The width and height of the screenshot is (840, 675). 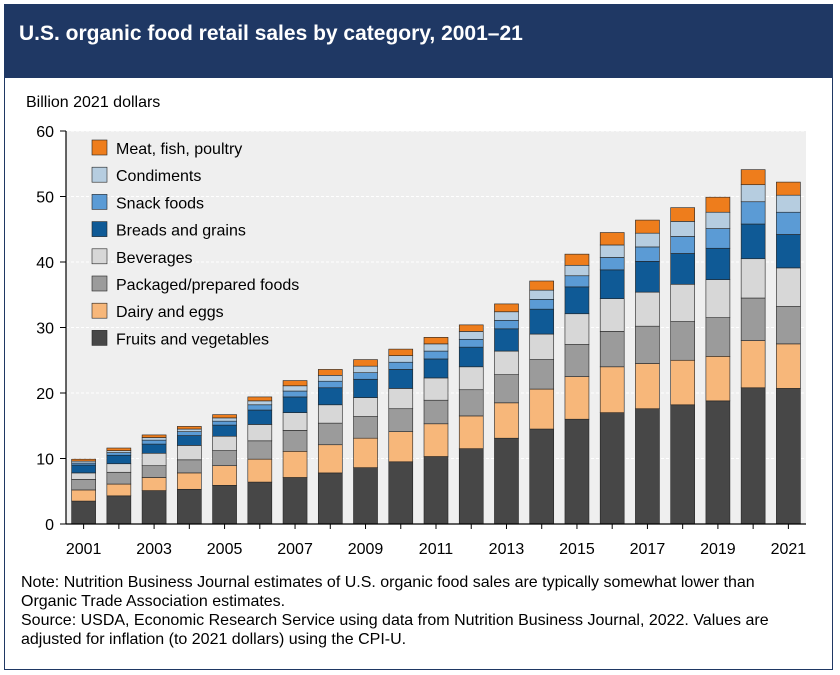 What do you see at coordinates (365, 388) in the screenshot?
I see `bar-segment-breads-and-grains-2009` at bounding box center [365, 388].